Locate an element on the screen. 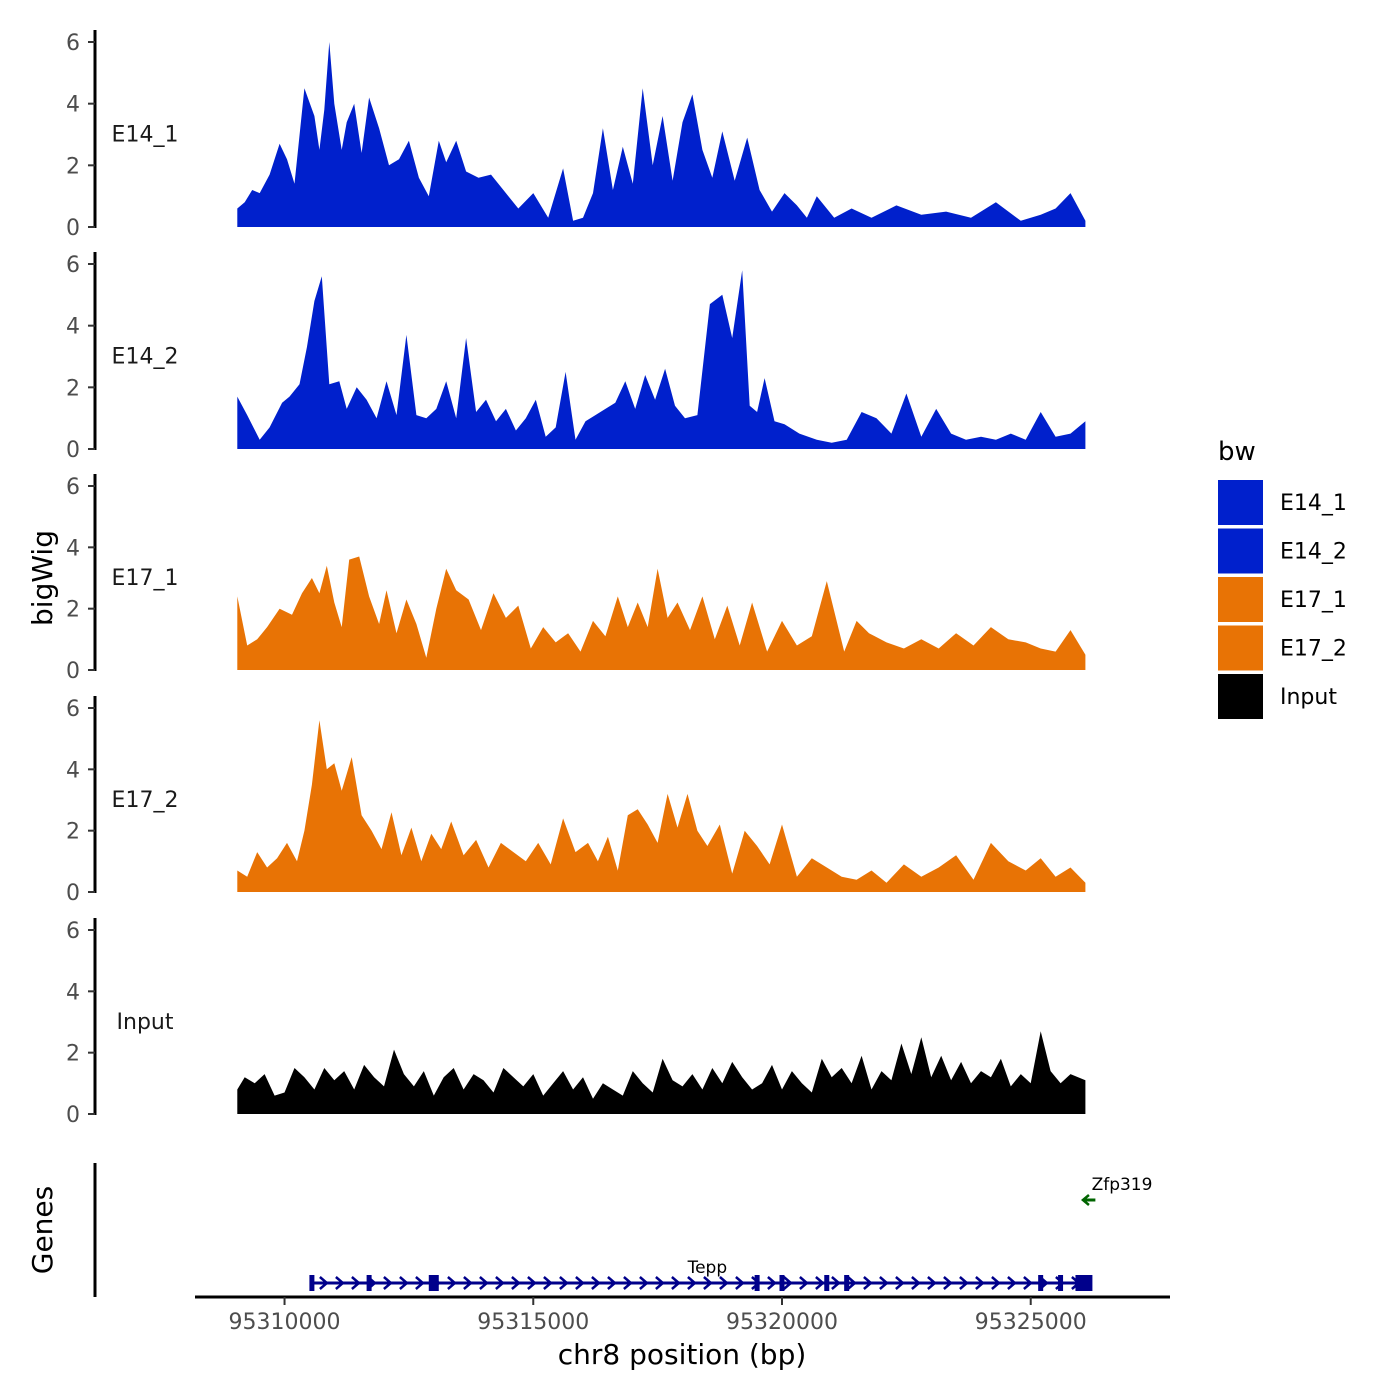 Image resolution: width=1400 pixels, height=1400 pixels. track-label: E14_2 is located at coordinates (145, 357).